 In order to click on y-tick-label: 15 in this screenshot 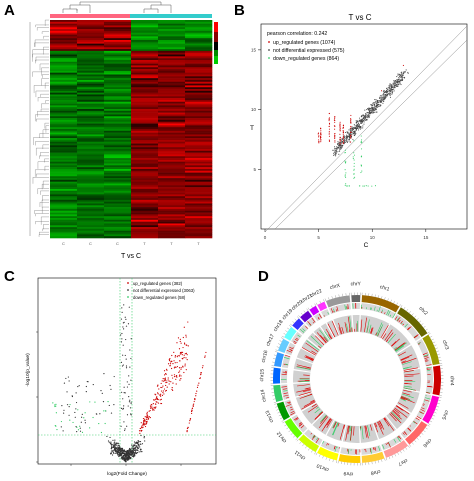, I will do `click(254, 49)`.